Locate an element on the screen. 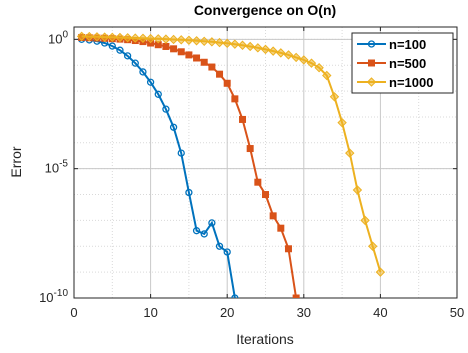 The height and width of the screenshot is (353, 468). y-tick-label: 10⁻⁵ is located at coordinates (57, 167).